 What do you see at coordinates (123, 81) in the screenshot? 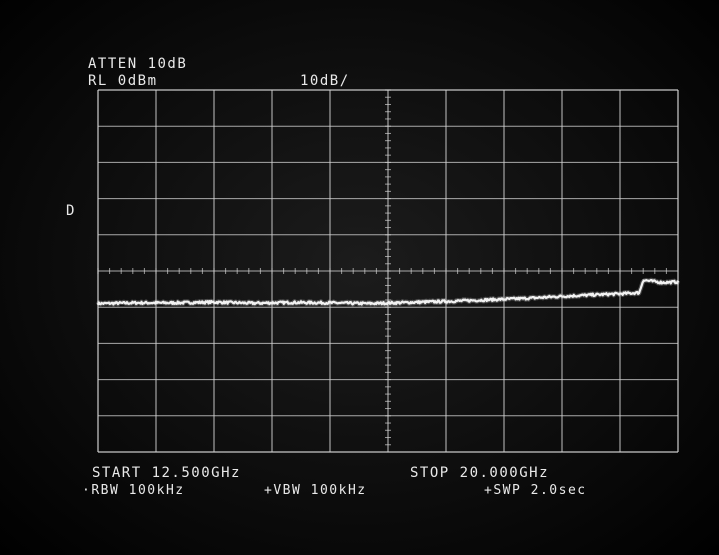
I see `ref-level-label: RL 0dBm` at bounding box center [123, 81].